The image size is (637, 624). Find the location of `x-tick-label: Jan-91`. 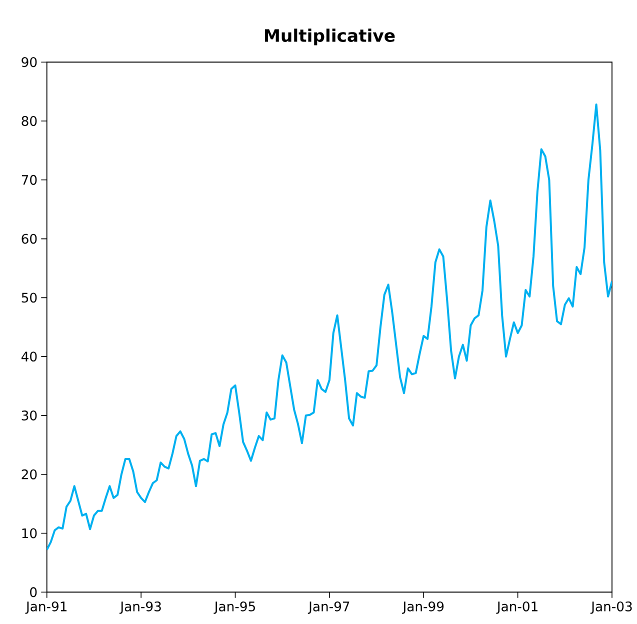

x-tick-label: Jan-91 is located at coordinates (46, 607).